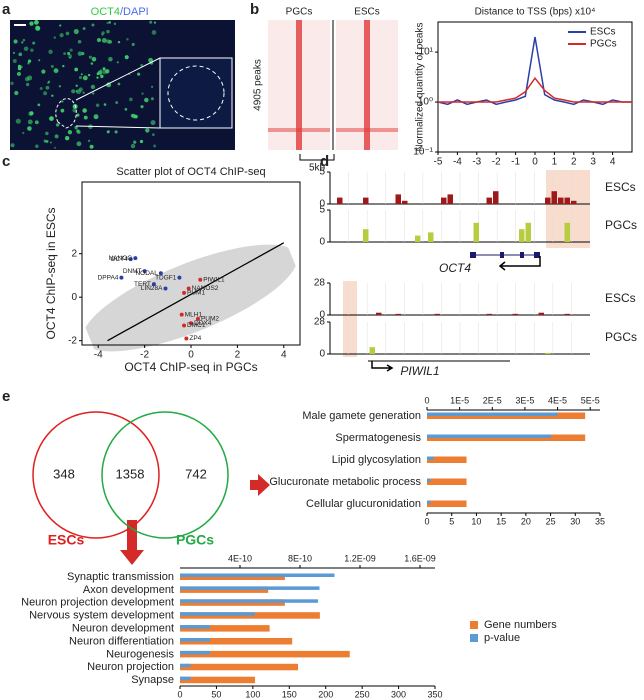 The width and height of the screenshot is (644, 700). Describe the element at coordinates (132, 542) in the screenshot. I see `arrow` at that location.